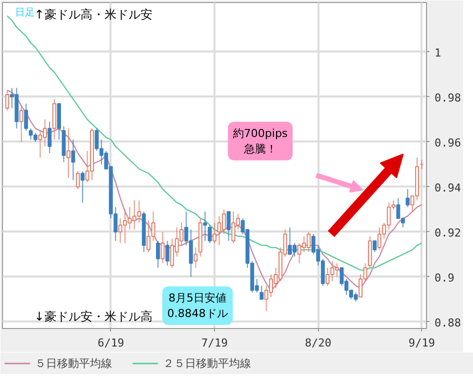 This screenshot has width=473, height=381. I want to click on x-tick-label: 8/20, so click(318, 343).